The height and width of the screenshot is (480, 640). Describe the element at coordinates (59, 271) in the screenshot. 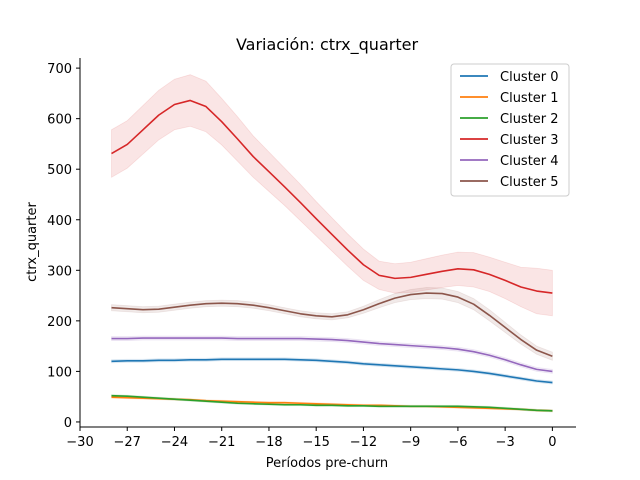

I see `y-tick-label: 300` at that location.